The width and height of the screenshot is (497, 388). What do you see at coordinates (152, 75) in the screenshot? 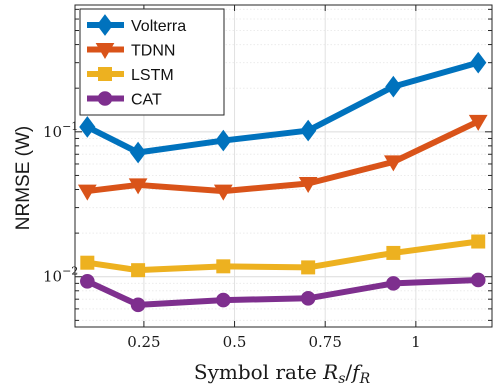
I see `legend-label-lstm: LSTM` at bounding box center [152, 75].